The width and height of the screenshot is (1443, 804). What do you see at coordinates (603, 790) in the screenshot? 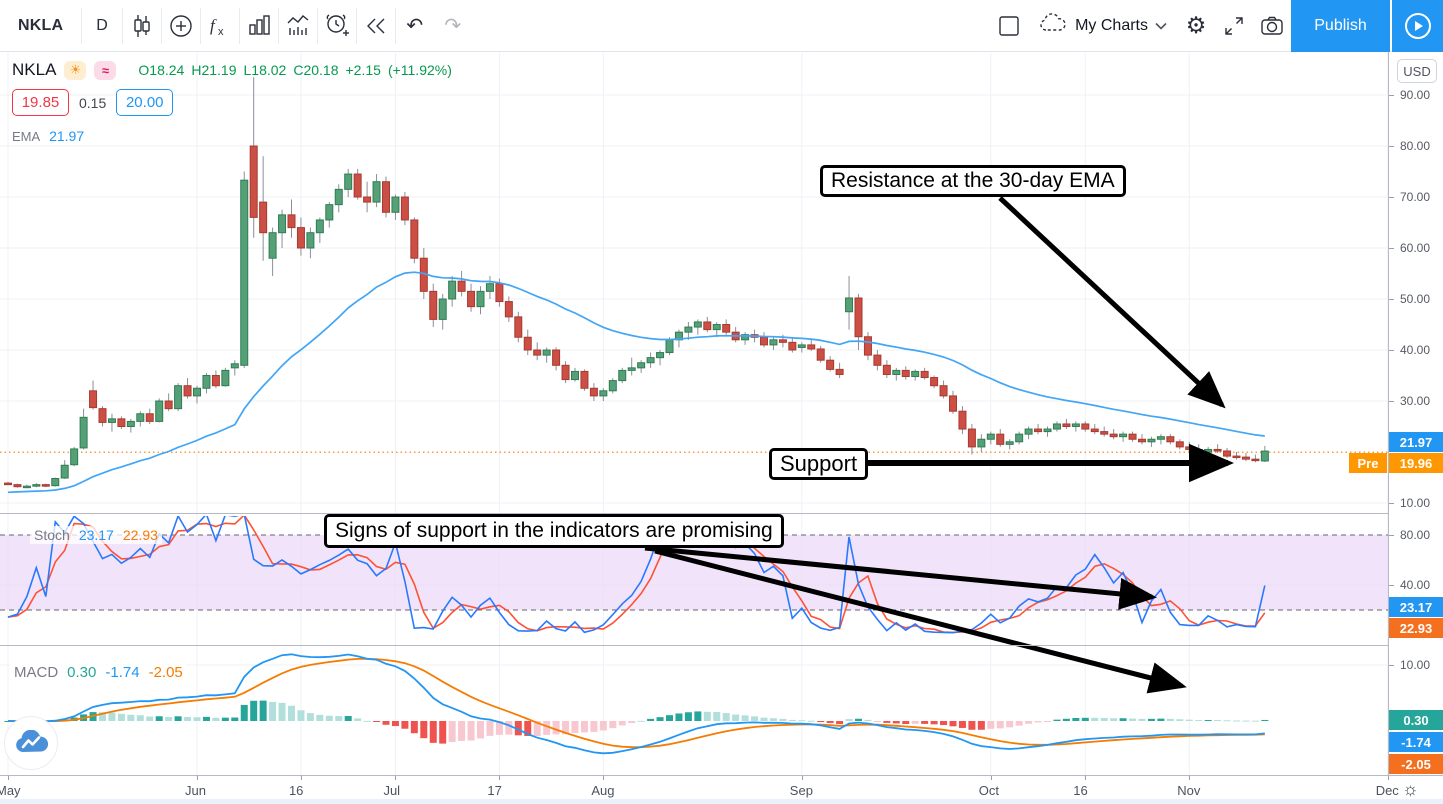
I see `time-tick-label: Aug` at bounding box center [603, 790].